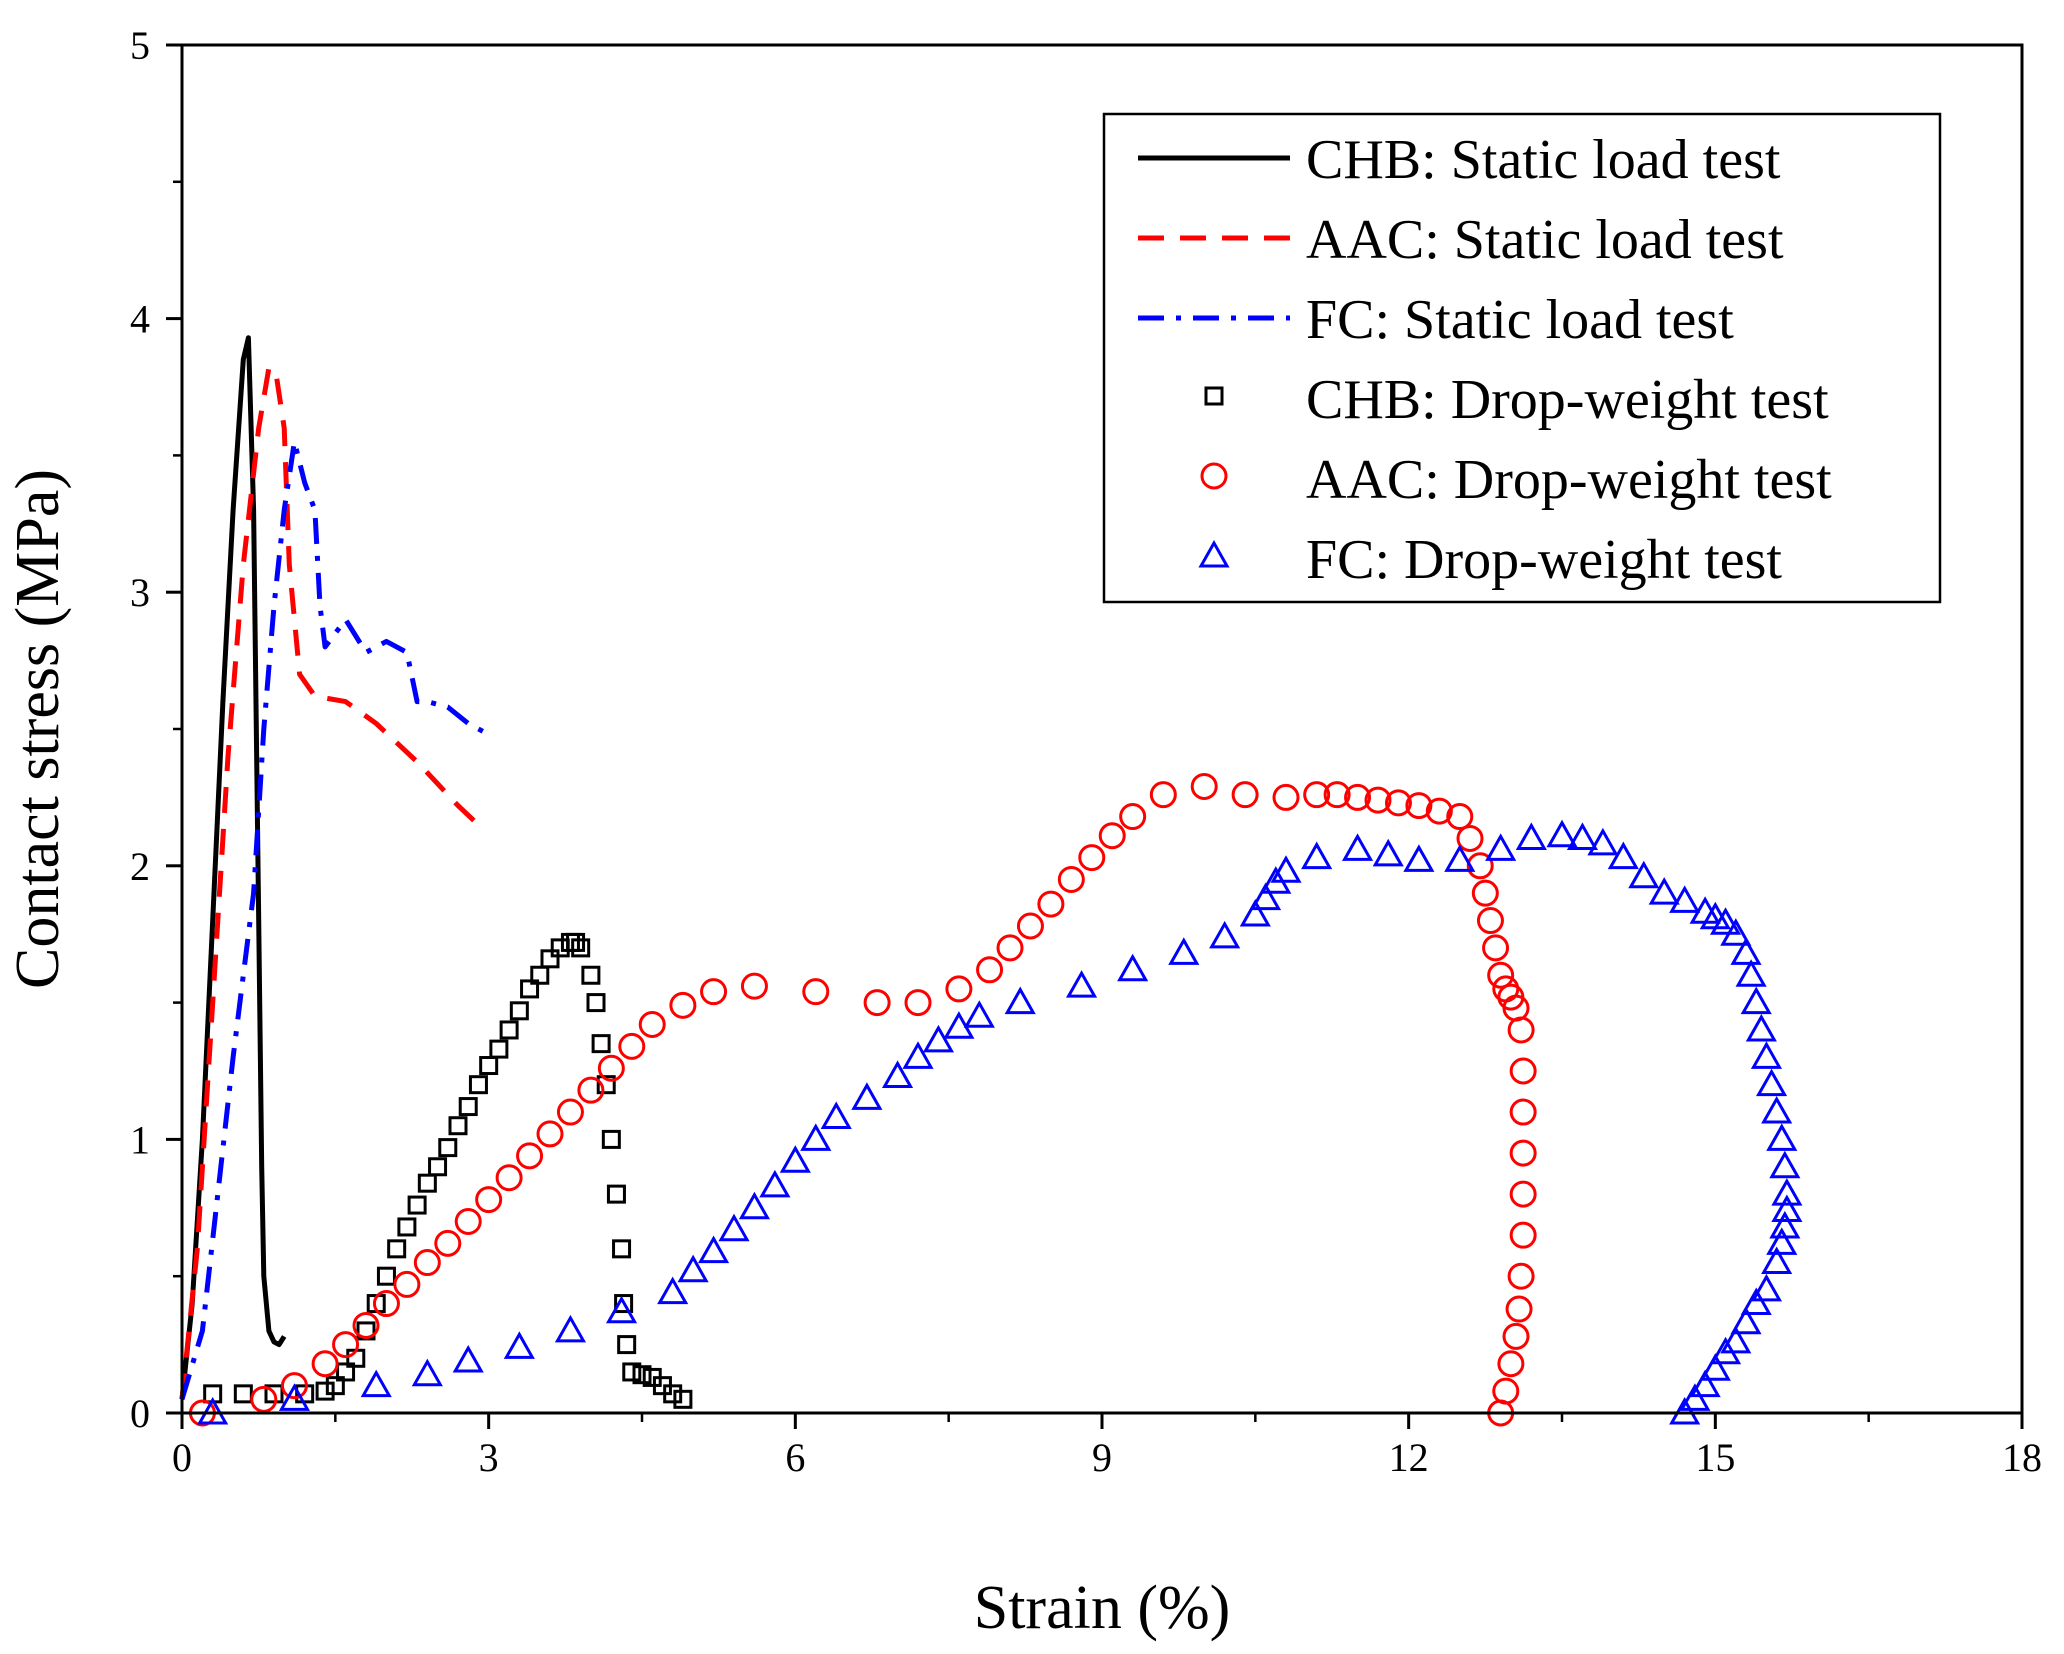 This screenshot has width=2064, height=1654. What do you see at coordinates (1545, 240) in the screenshot?
I see `legend-label: AAC: Static load test` at bounding box center [1545, 240].